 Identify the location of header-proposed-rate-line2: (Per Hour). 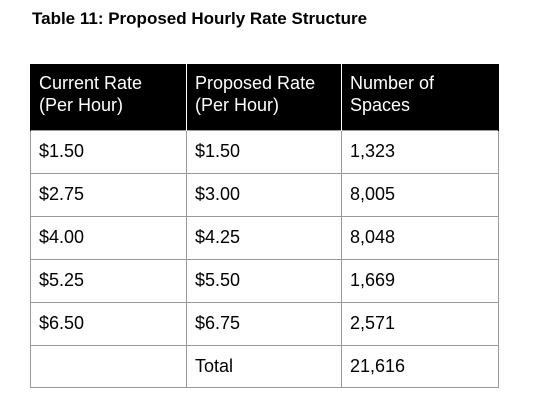
(237, 105).